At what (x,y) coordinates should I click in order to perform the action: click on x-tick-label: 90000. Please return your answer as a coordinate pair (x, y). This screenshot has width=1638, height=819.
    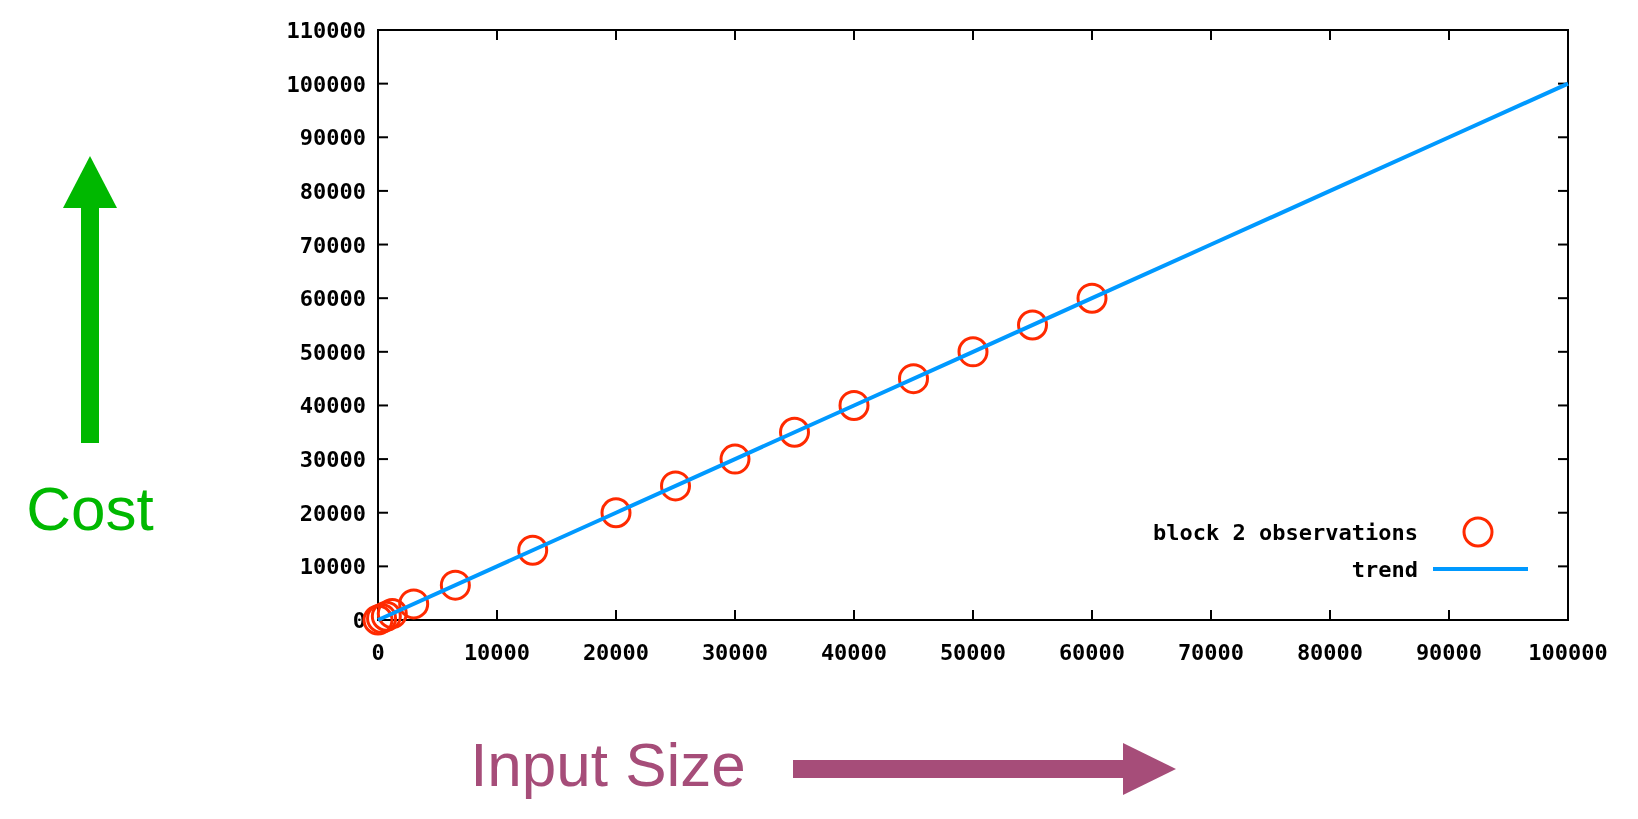
    Looking at the image, I should click on (1449, 652).